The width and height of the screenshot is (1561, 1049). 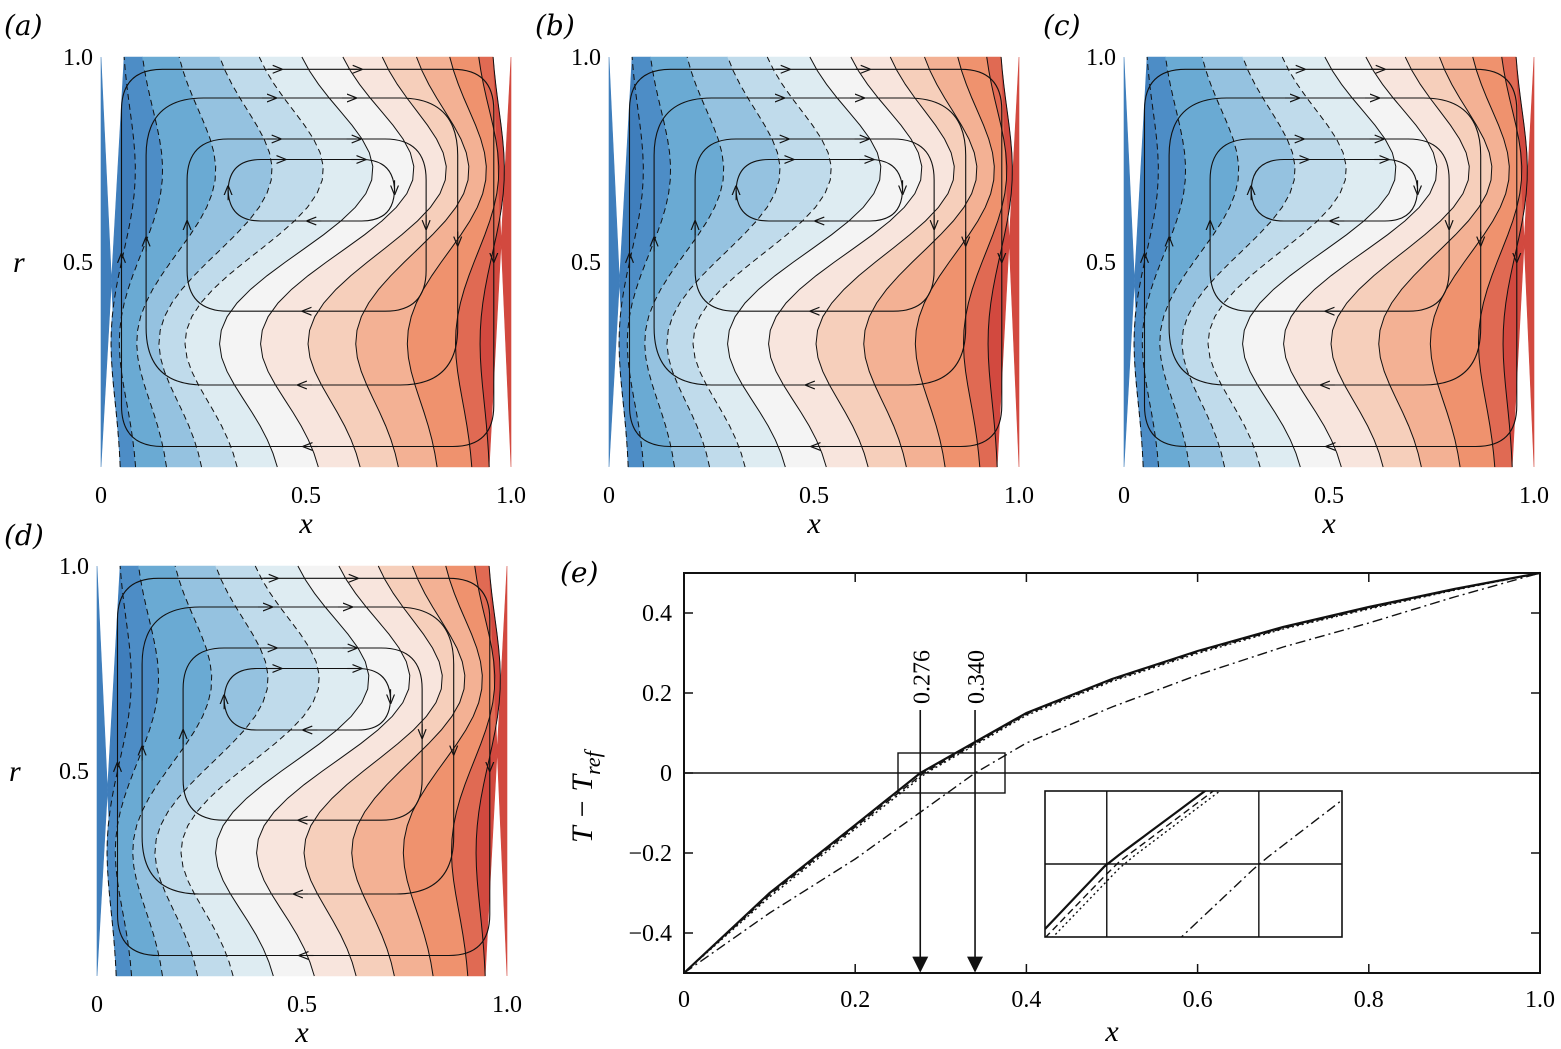 What do you see at coordinates (1026, 1000) in the screenshot?
I see `x-tick-label: 0.4` at bounding box center [1026, 1000].